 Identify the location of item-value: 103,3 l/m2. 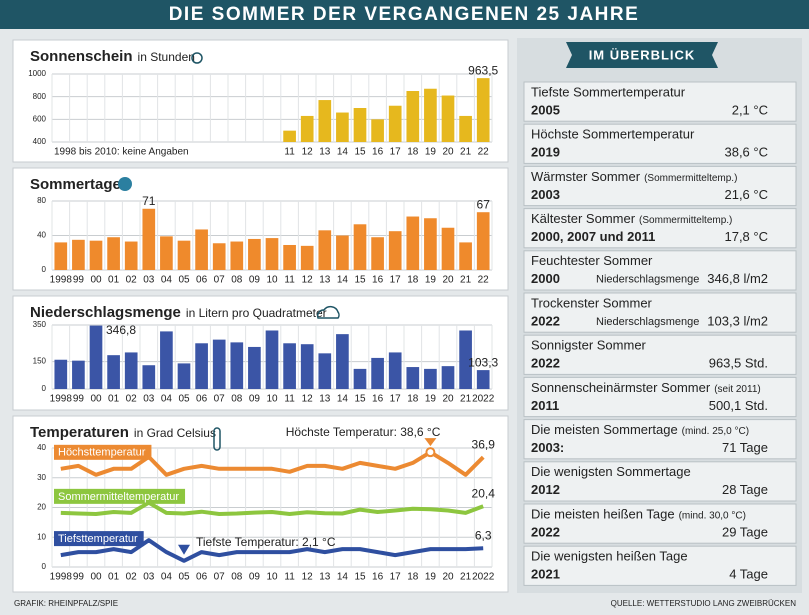
(737, 320).